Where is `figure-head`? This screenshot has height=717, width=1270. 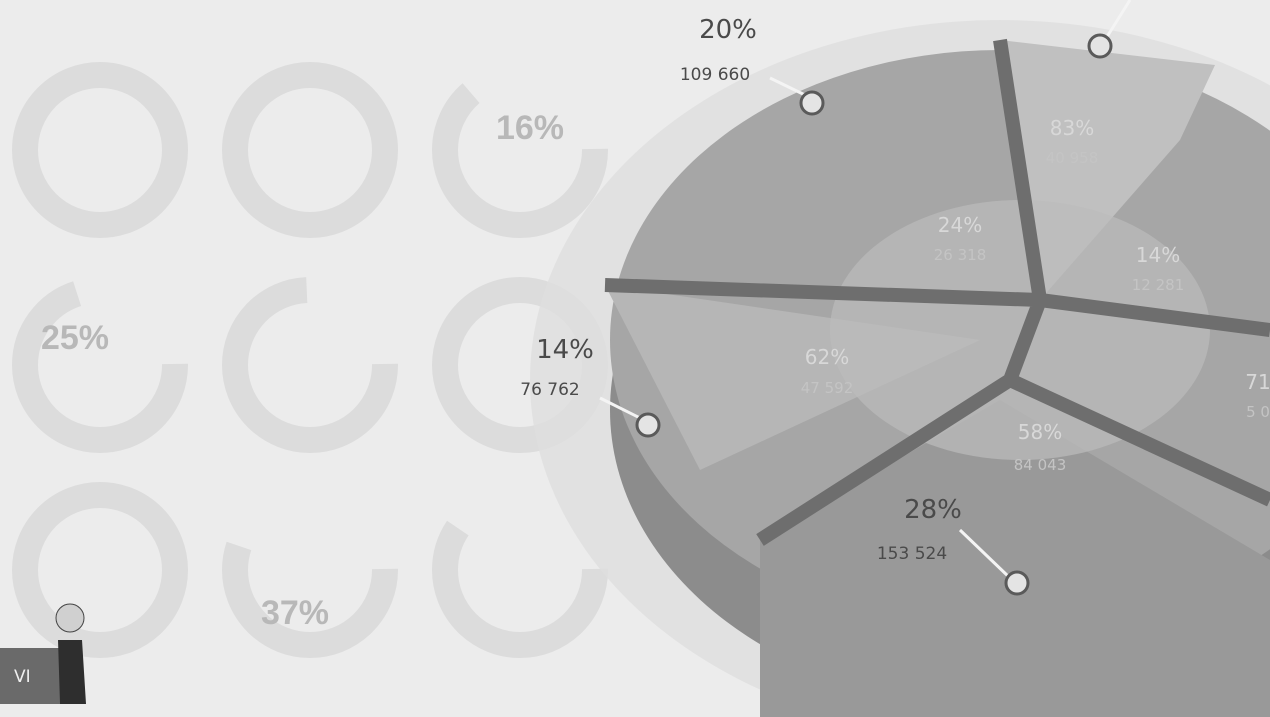
figure-head is located at coordinates (70, 618).